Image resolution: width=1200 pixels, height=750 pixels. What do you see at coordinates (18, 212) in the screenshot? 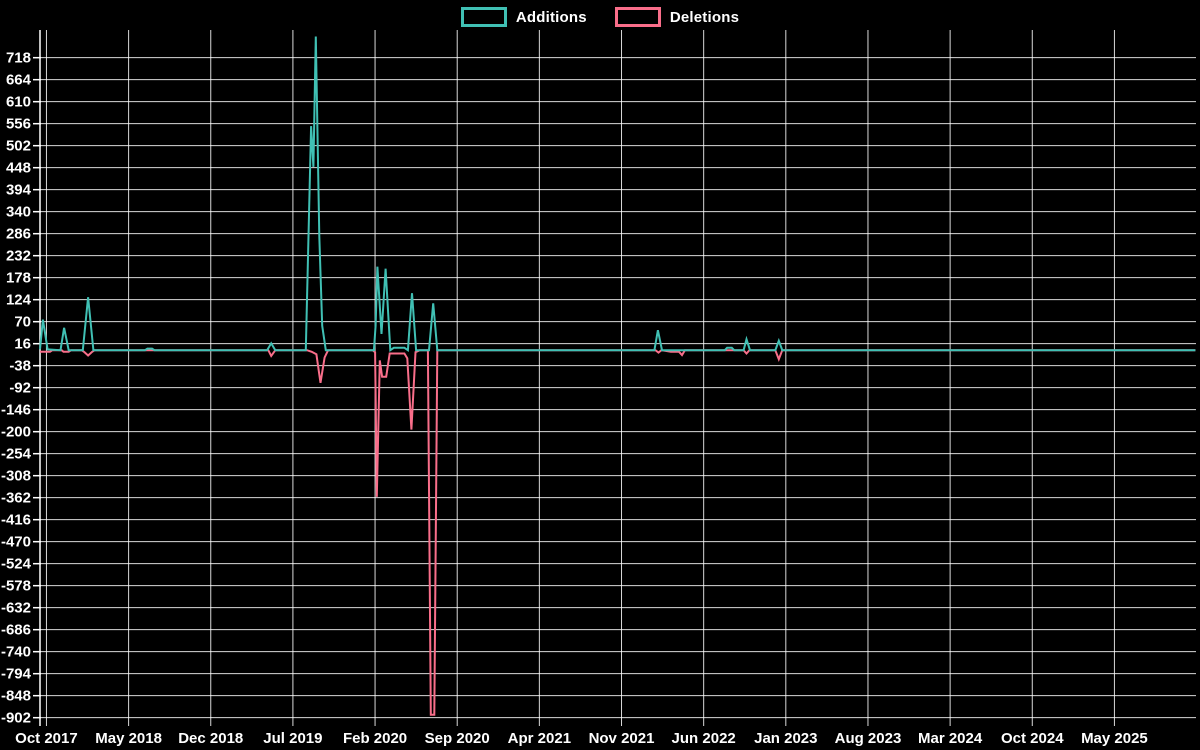
I see `y-tick-label: 340` at bounding box center [18, 212].